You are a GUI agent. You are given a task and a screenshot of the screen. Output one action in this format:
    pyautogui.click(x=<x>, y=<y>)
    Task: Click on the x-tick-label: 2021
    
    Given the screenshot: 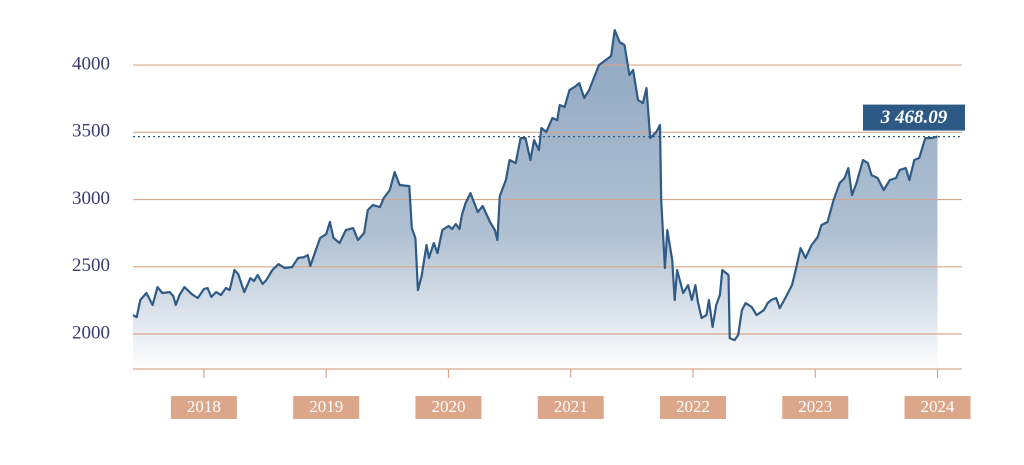 What is the action you would take?
    pyautogui.click(x=571, y=406)
    